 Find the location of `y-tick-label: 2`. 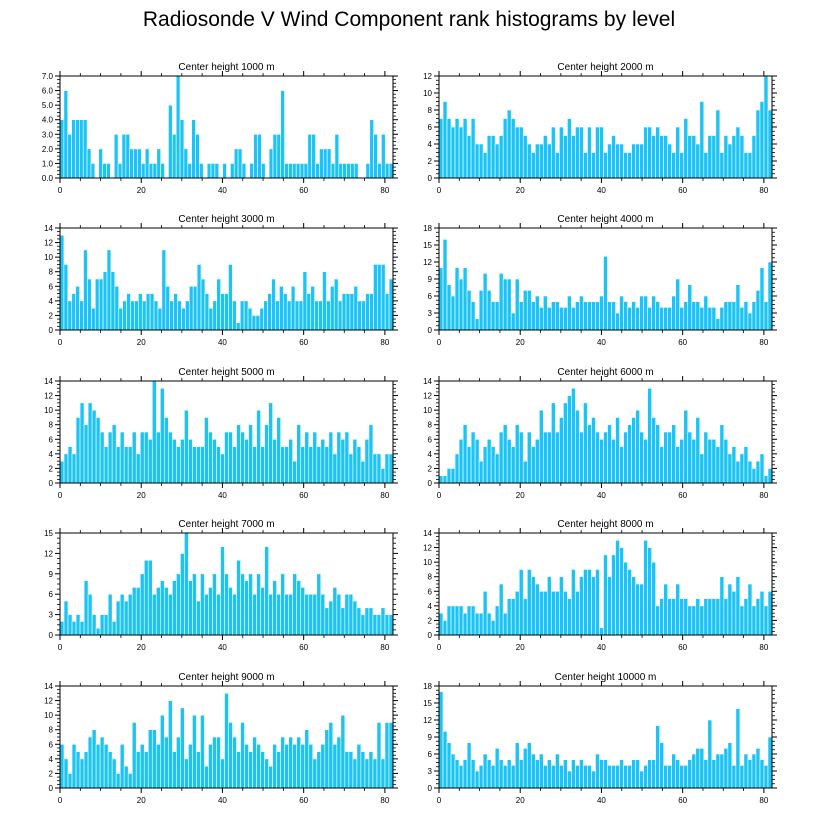

y-tick-label: 2 is located at coordinates (51, 773).